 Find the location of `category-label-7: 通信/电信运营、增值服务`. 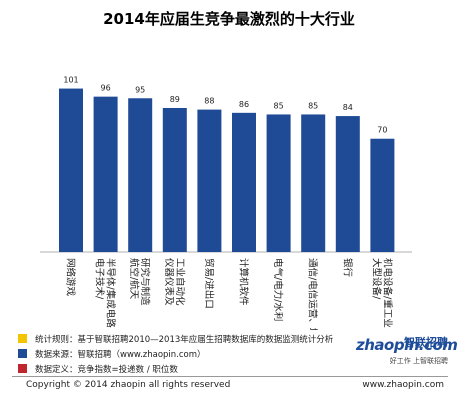

category-label-7: 通信/电信运营、增值服务 is located at coordinates (313, 294).